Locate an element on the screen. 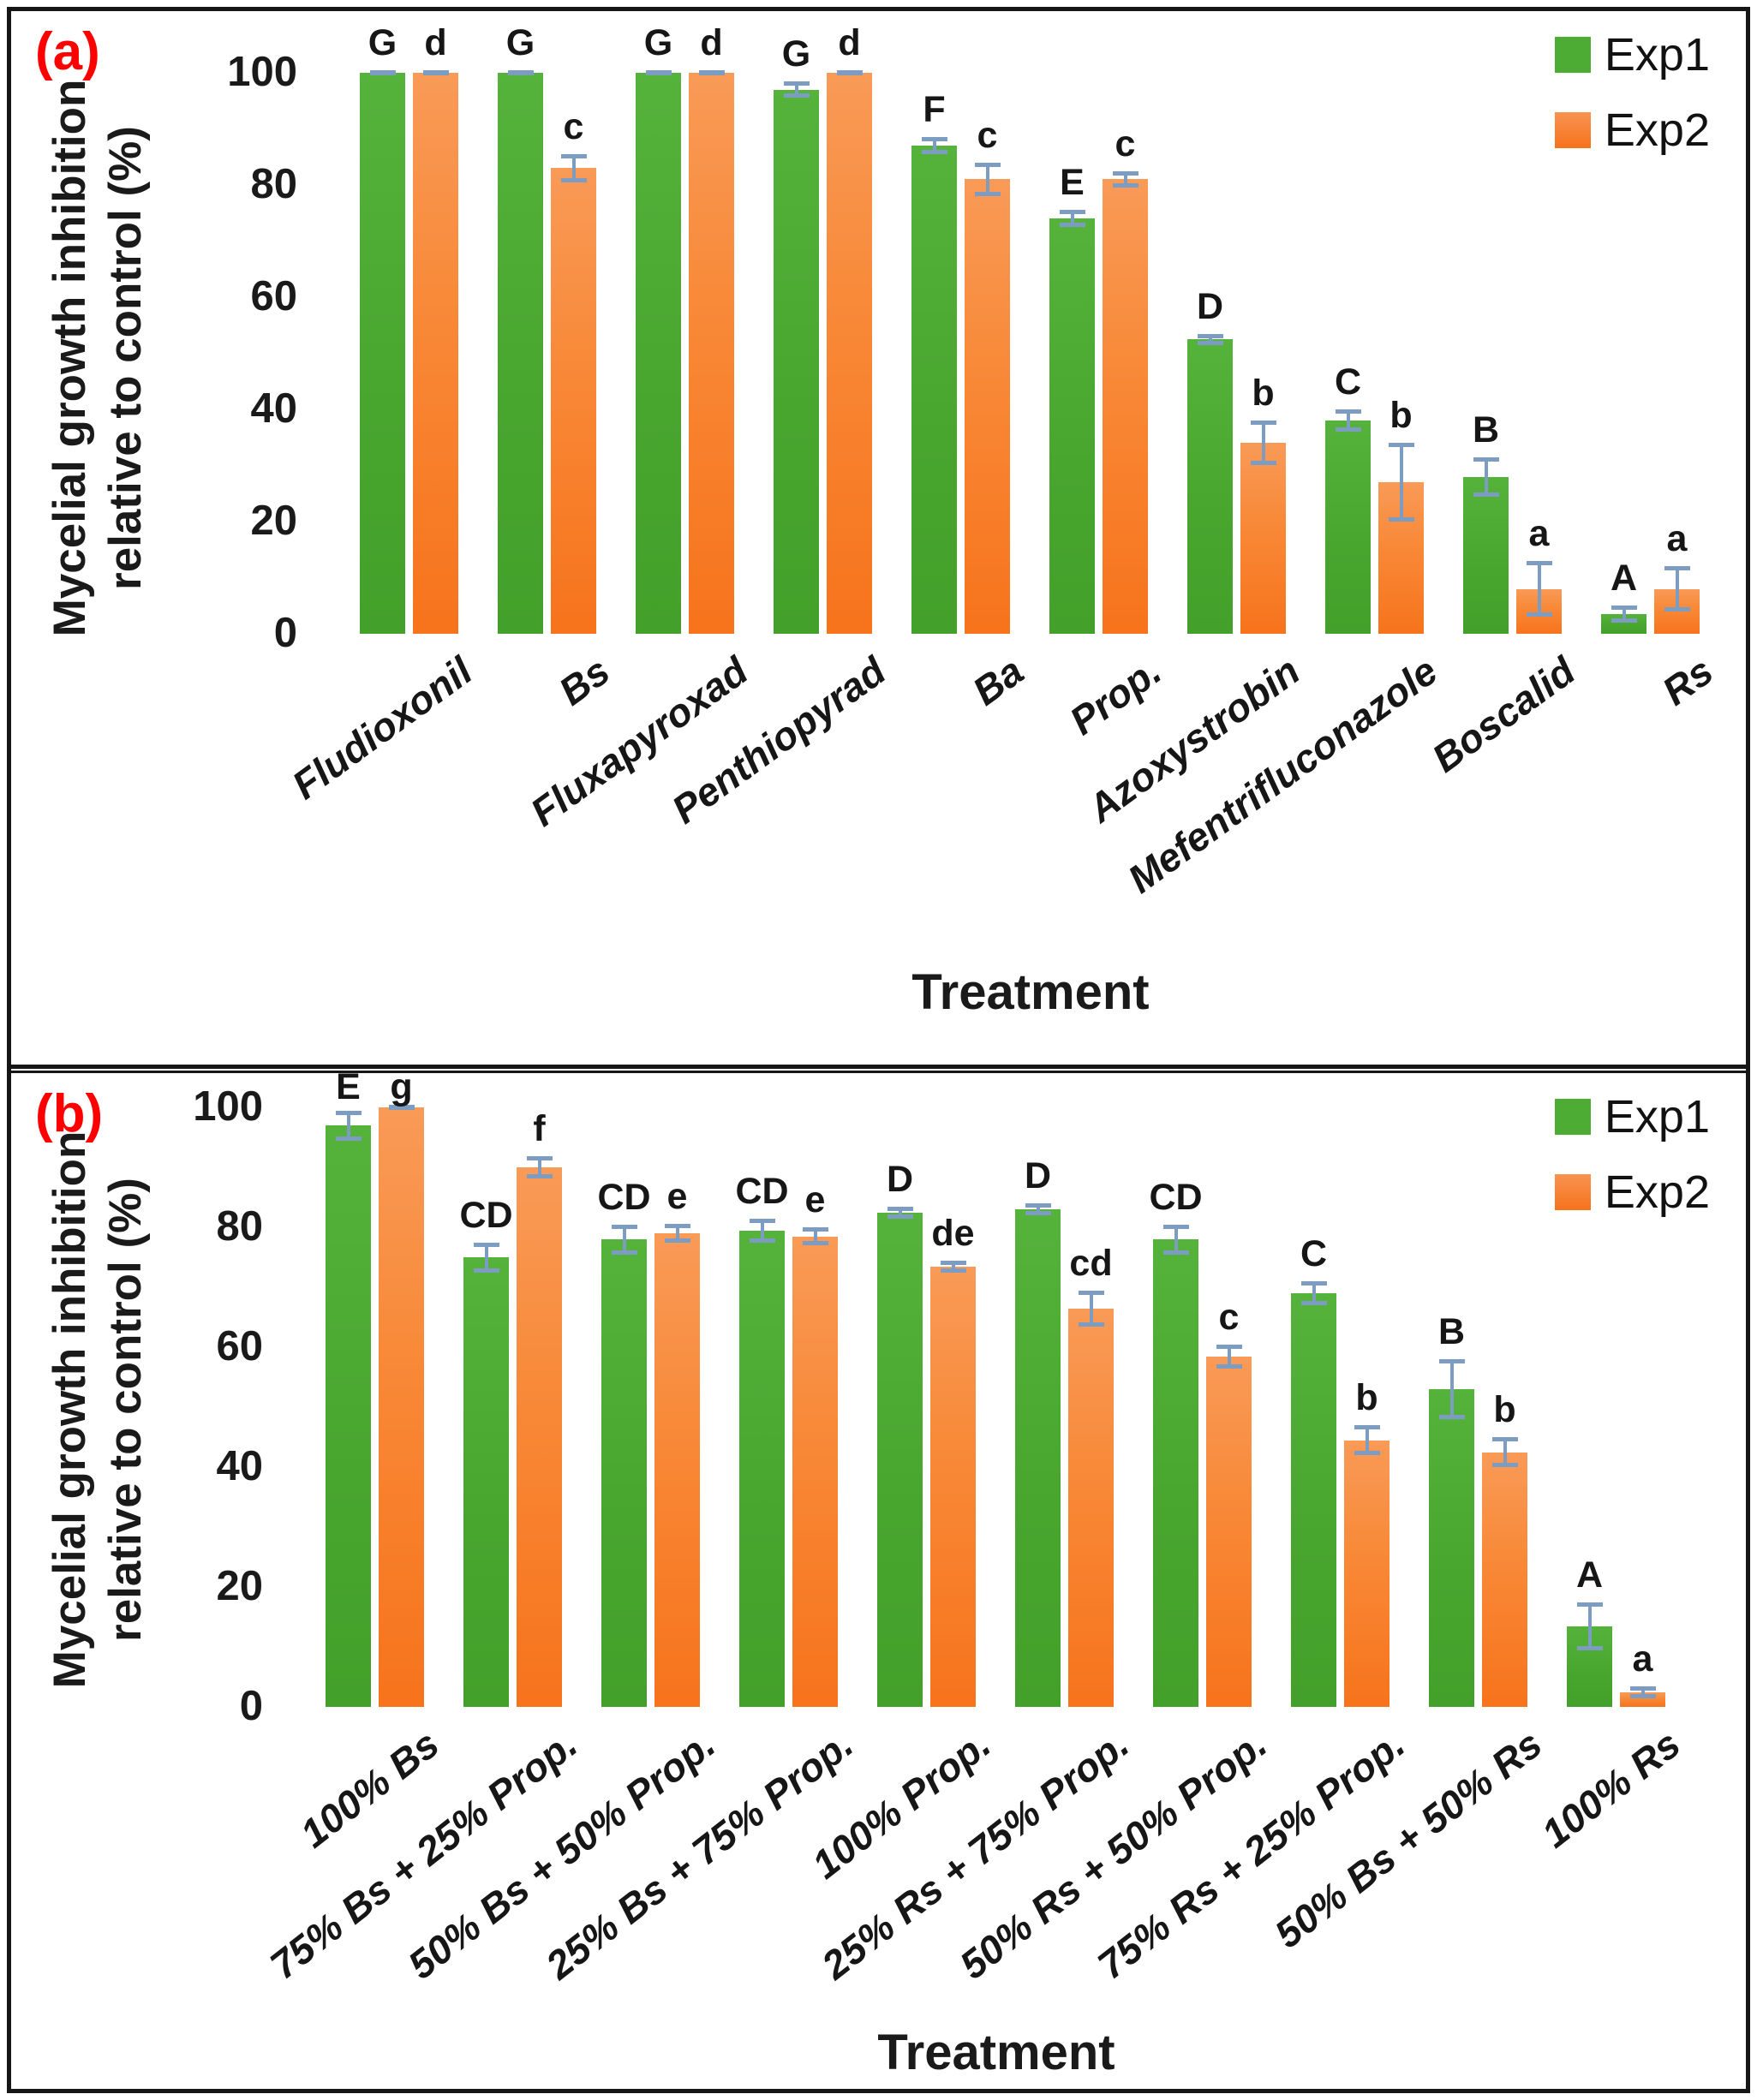 The image size is (1757, 2100). x-tick-label: Fludioxonil is located at coordinates (383, 727).